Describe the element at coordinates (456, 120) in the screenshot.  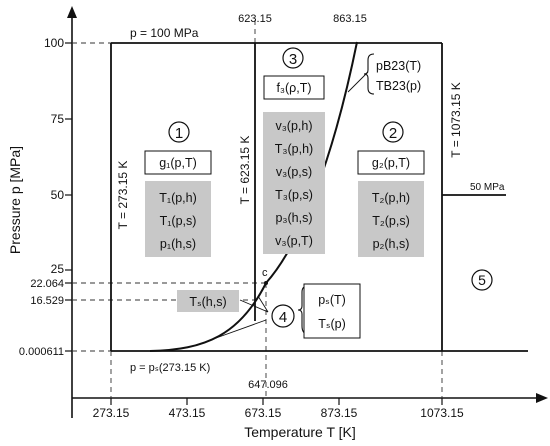
I see `t1073-boundary-label: T = 1073.15 K` at that location.